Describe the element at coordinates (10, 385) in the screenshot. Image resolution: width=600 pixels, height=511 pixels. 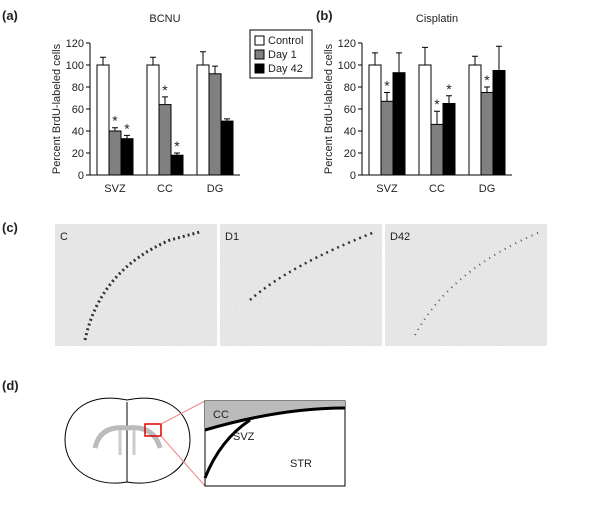
I see `panel-label: (d)` at that location.